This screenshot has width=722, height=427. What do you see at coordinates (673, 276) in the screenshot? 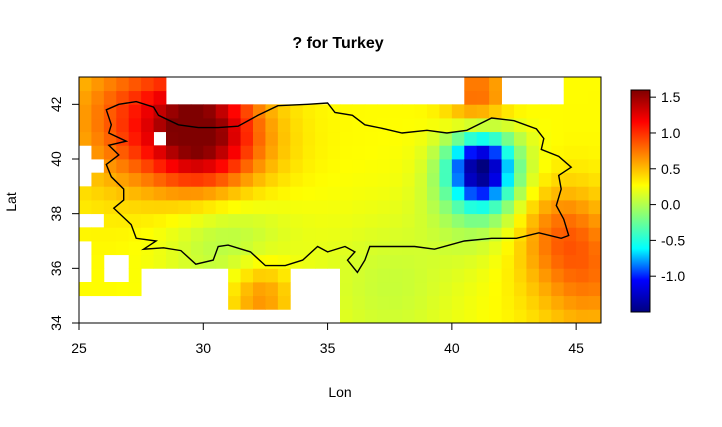
I see `colorbar-tick-label: -1.0` at bounding box center [673, 276].